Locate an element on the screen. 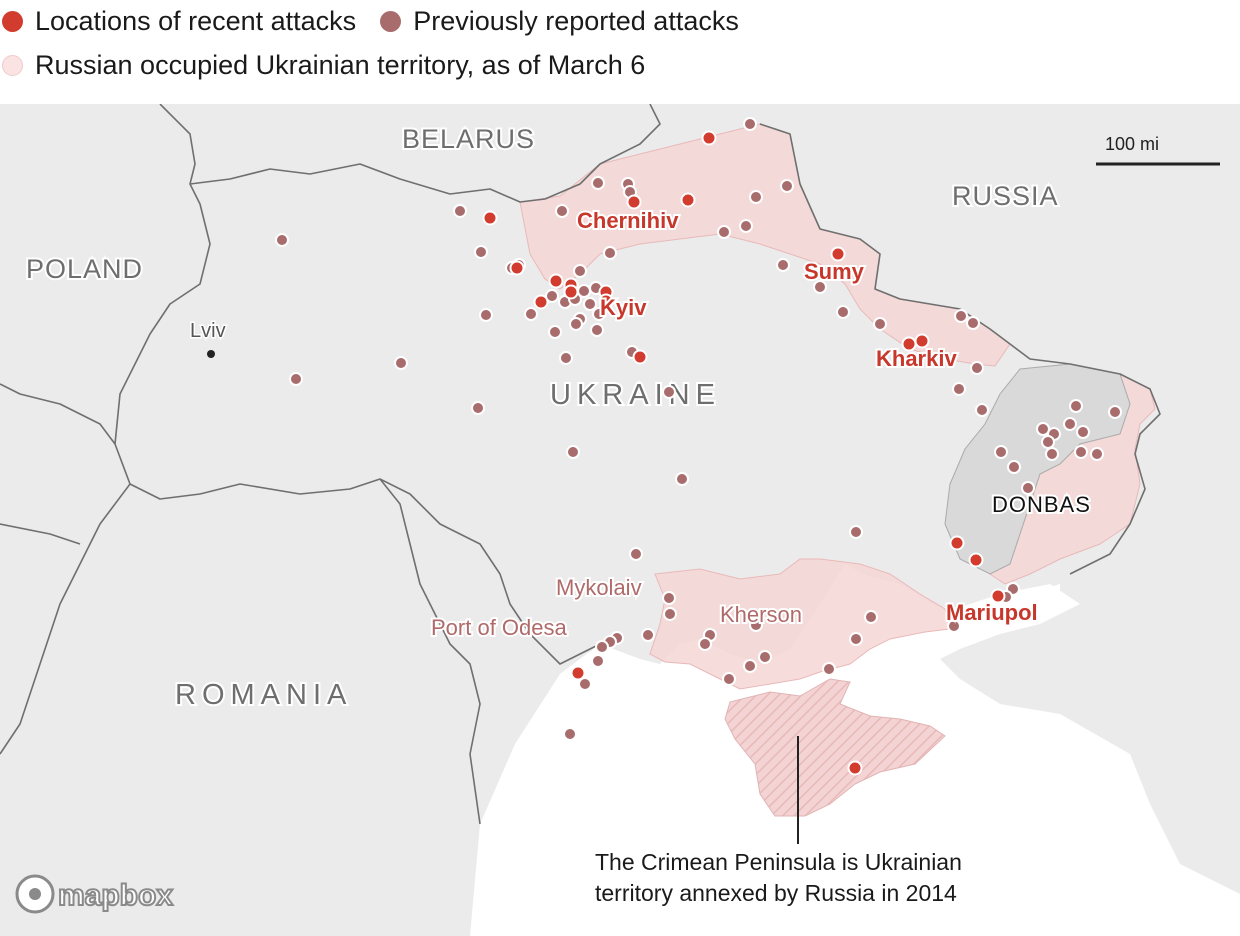 The width and height of the screenshot is (1240, 936). label-donbas: DONBAS is located at coordinates (1041, 504).